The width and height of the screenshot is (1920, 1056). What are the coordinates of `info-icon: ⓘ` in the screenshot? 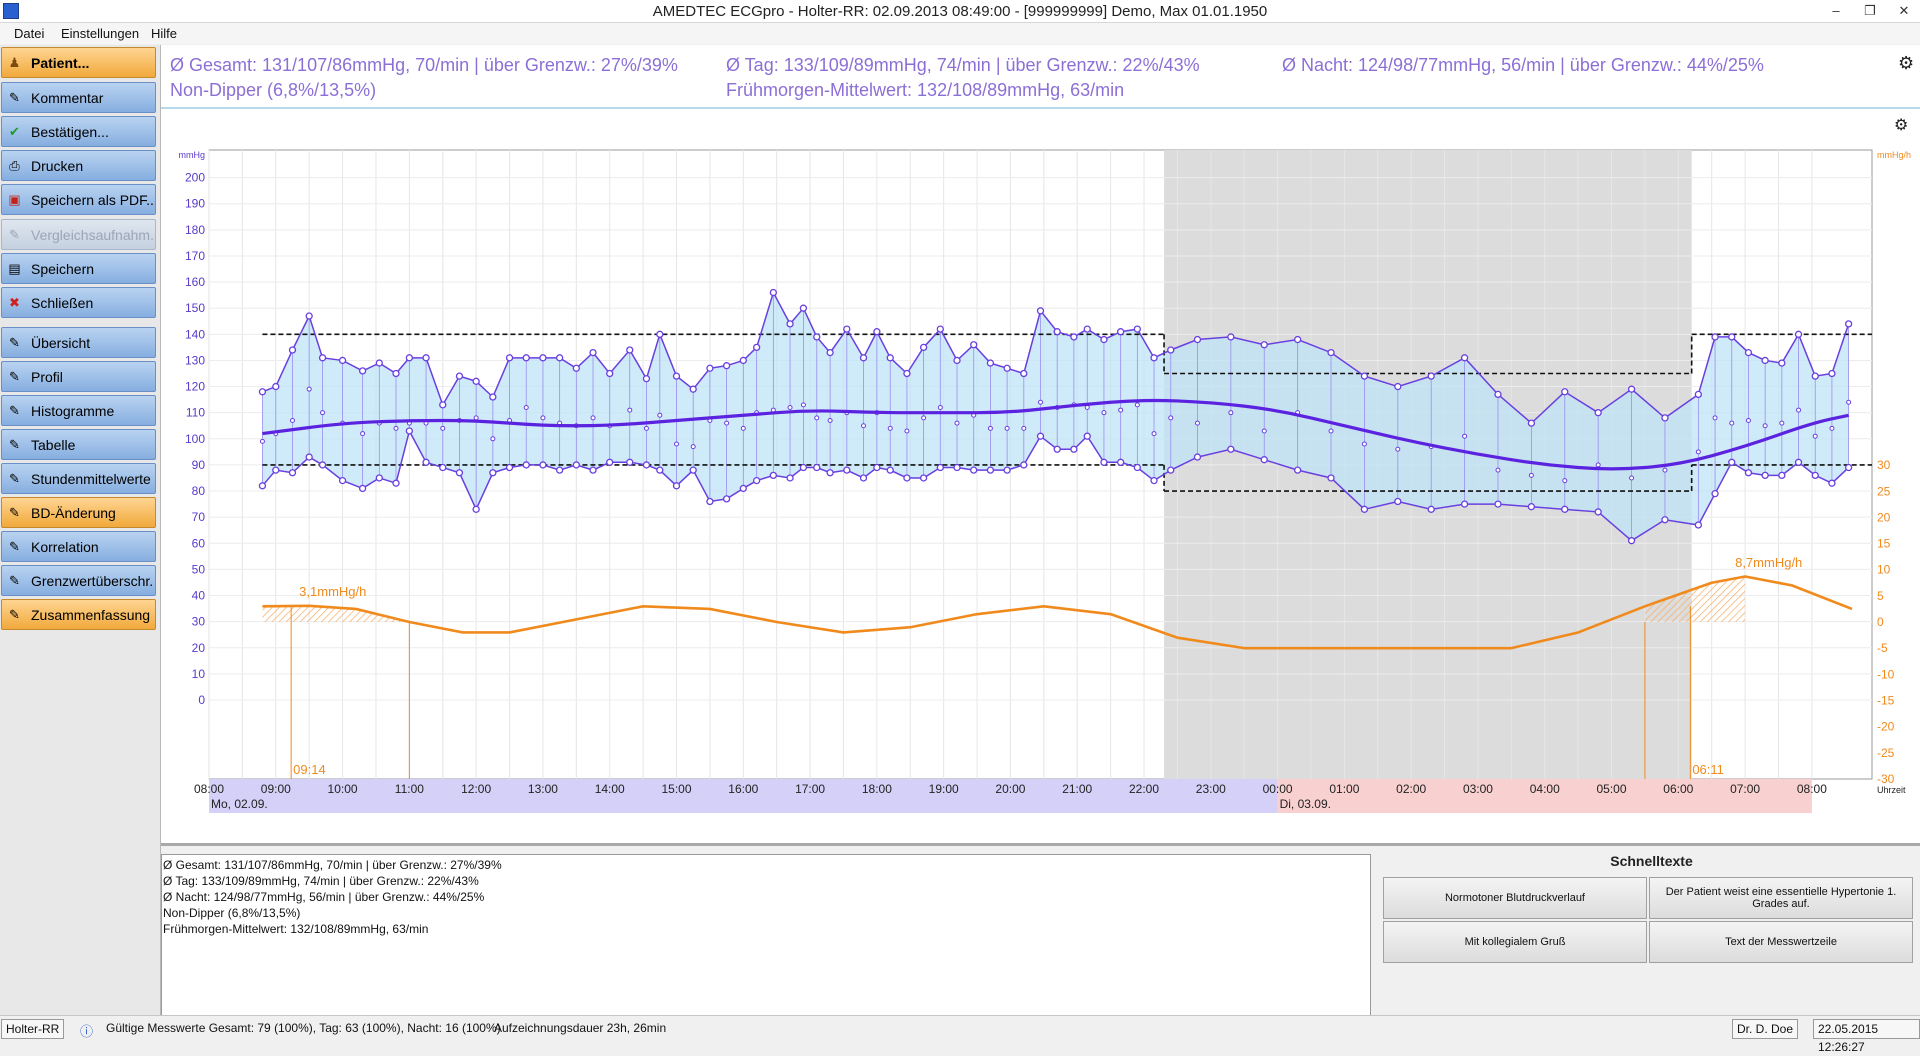 It's located at (87, 1031).